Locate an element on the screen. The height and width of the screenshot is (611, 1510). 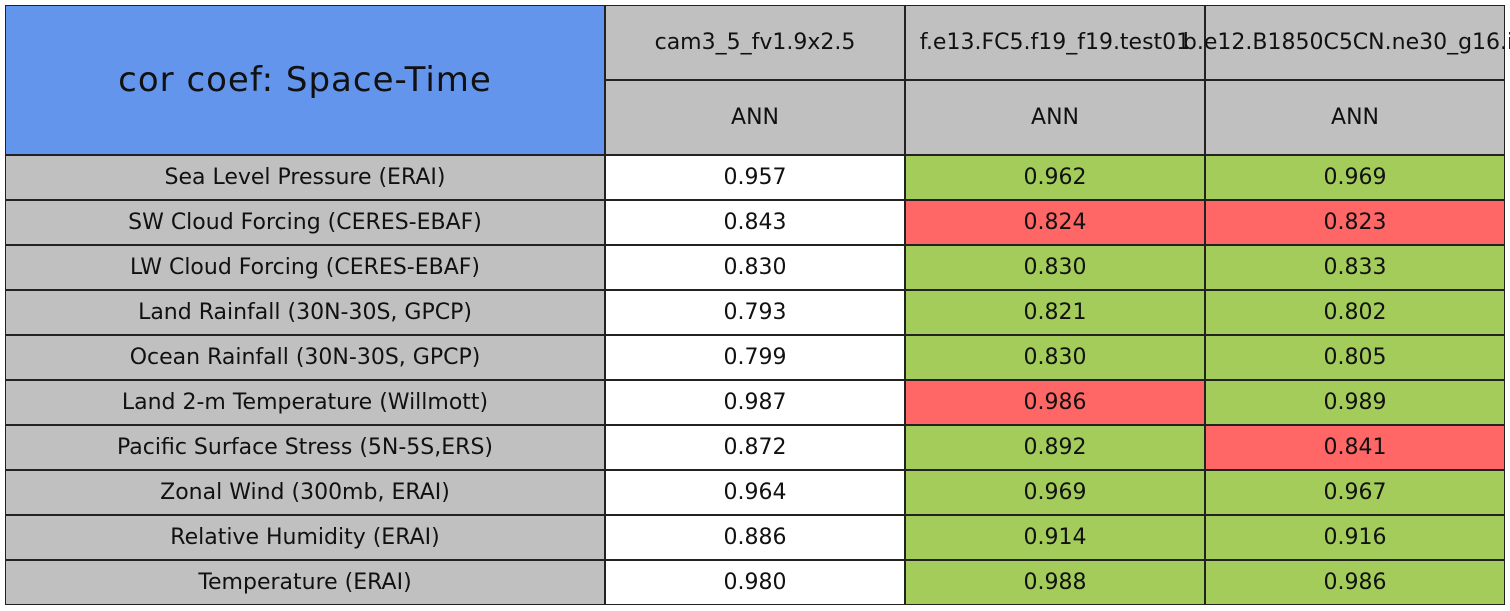
value-cell: 0.892 is located at coordinates (1055, 447).